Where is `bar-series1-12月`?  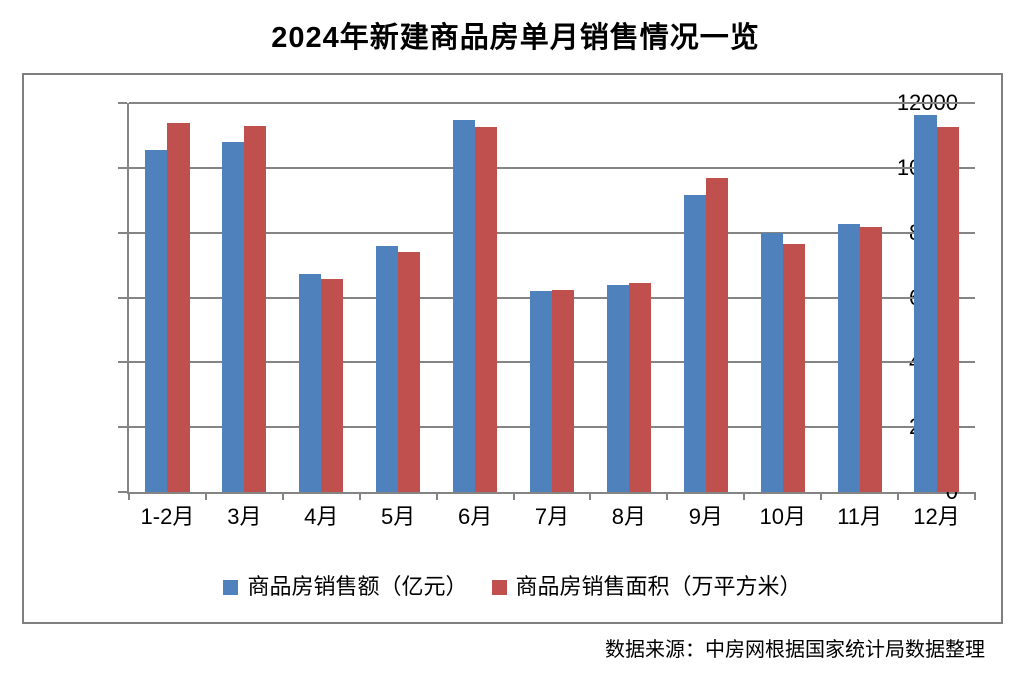
bar-series1-12月 is located at coordinates (925, 303).